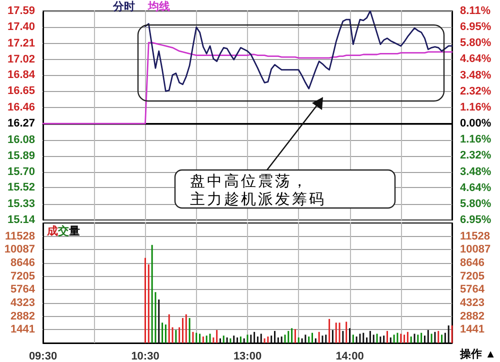  What do you see at coordinates (21, 172) in the screenshot?
I see `y-tick-label: 15.70` at bounding box center [21, 172].